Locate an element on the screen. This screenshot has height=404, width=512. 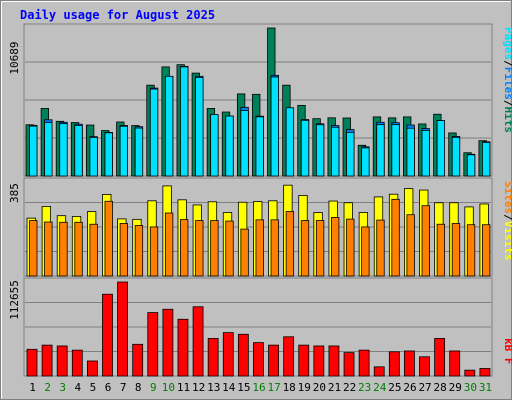
x-tick-label-day-21: 21 is located at coordinates (334, 387).